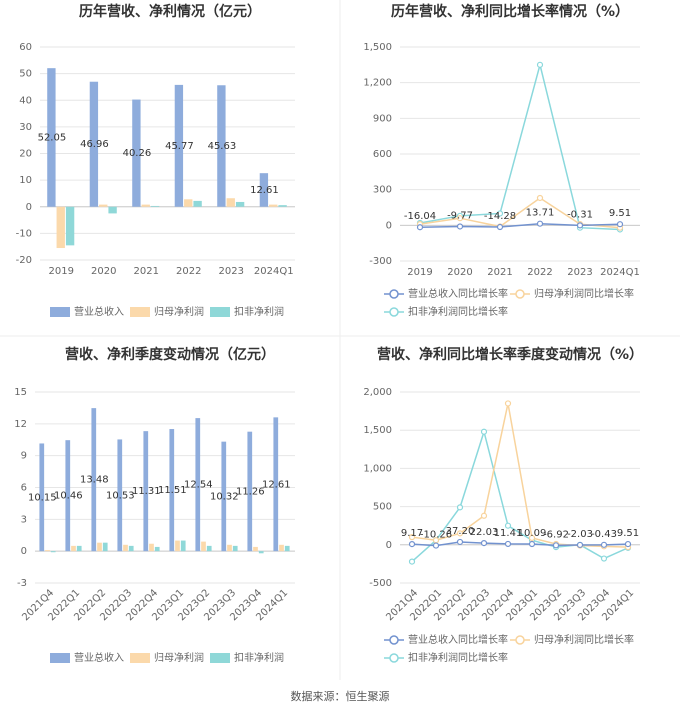 Image resolution: width=680 pixels, height=712 pixels. What do you see at coordinates (25, 100) in the screenshot?
I see `y-tick-label: 40` at bounding box center [25, 100].